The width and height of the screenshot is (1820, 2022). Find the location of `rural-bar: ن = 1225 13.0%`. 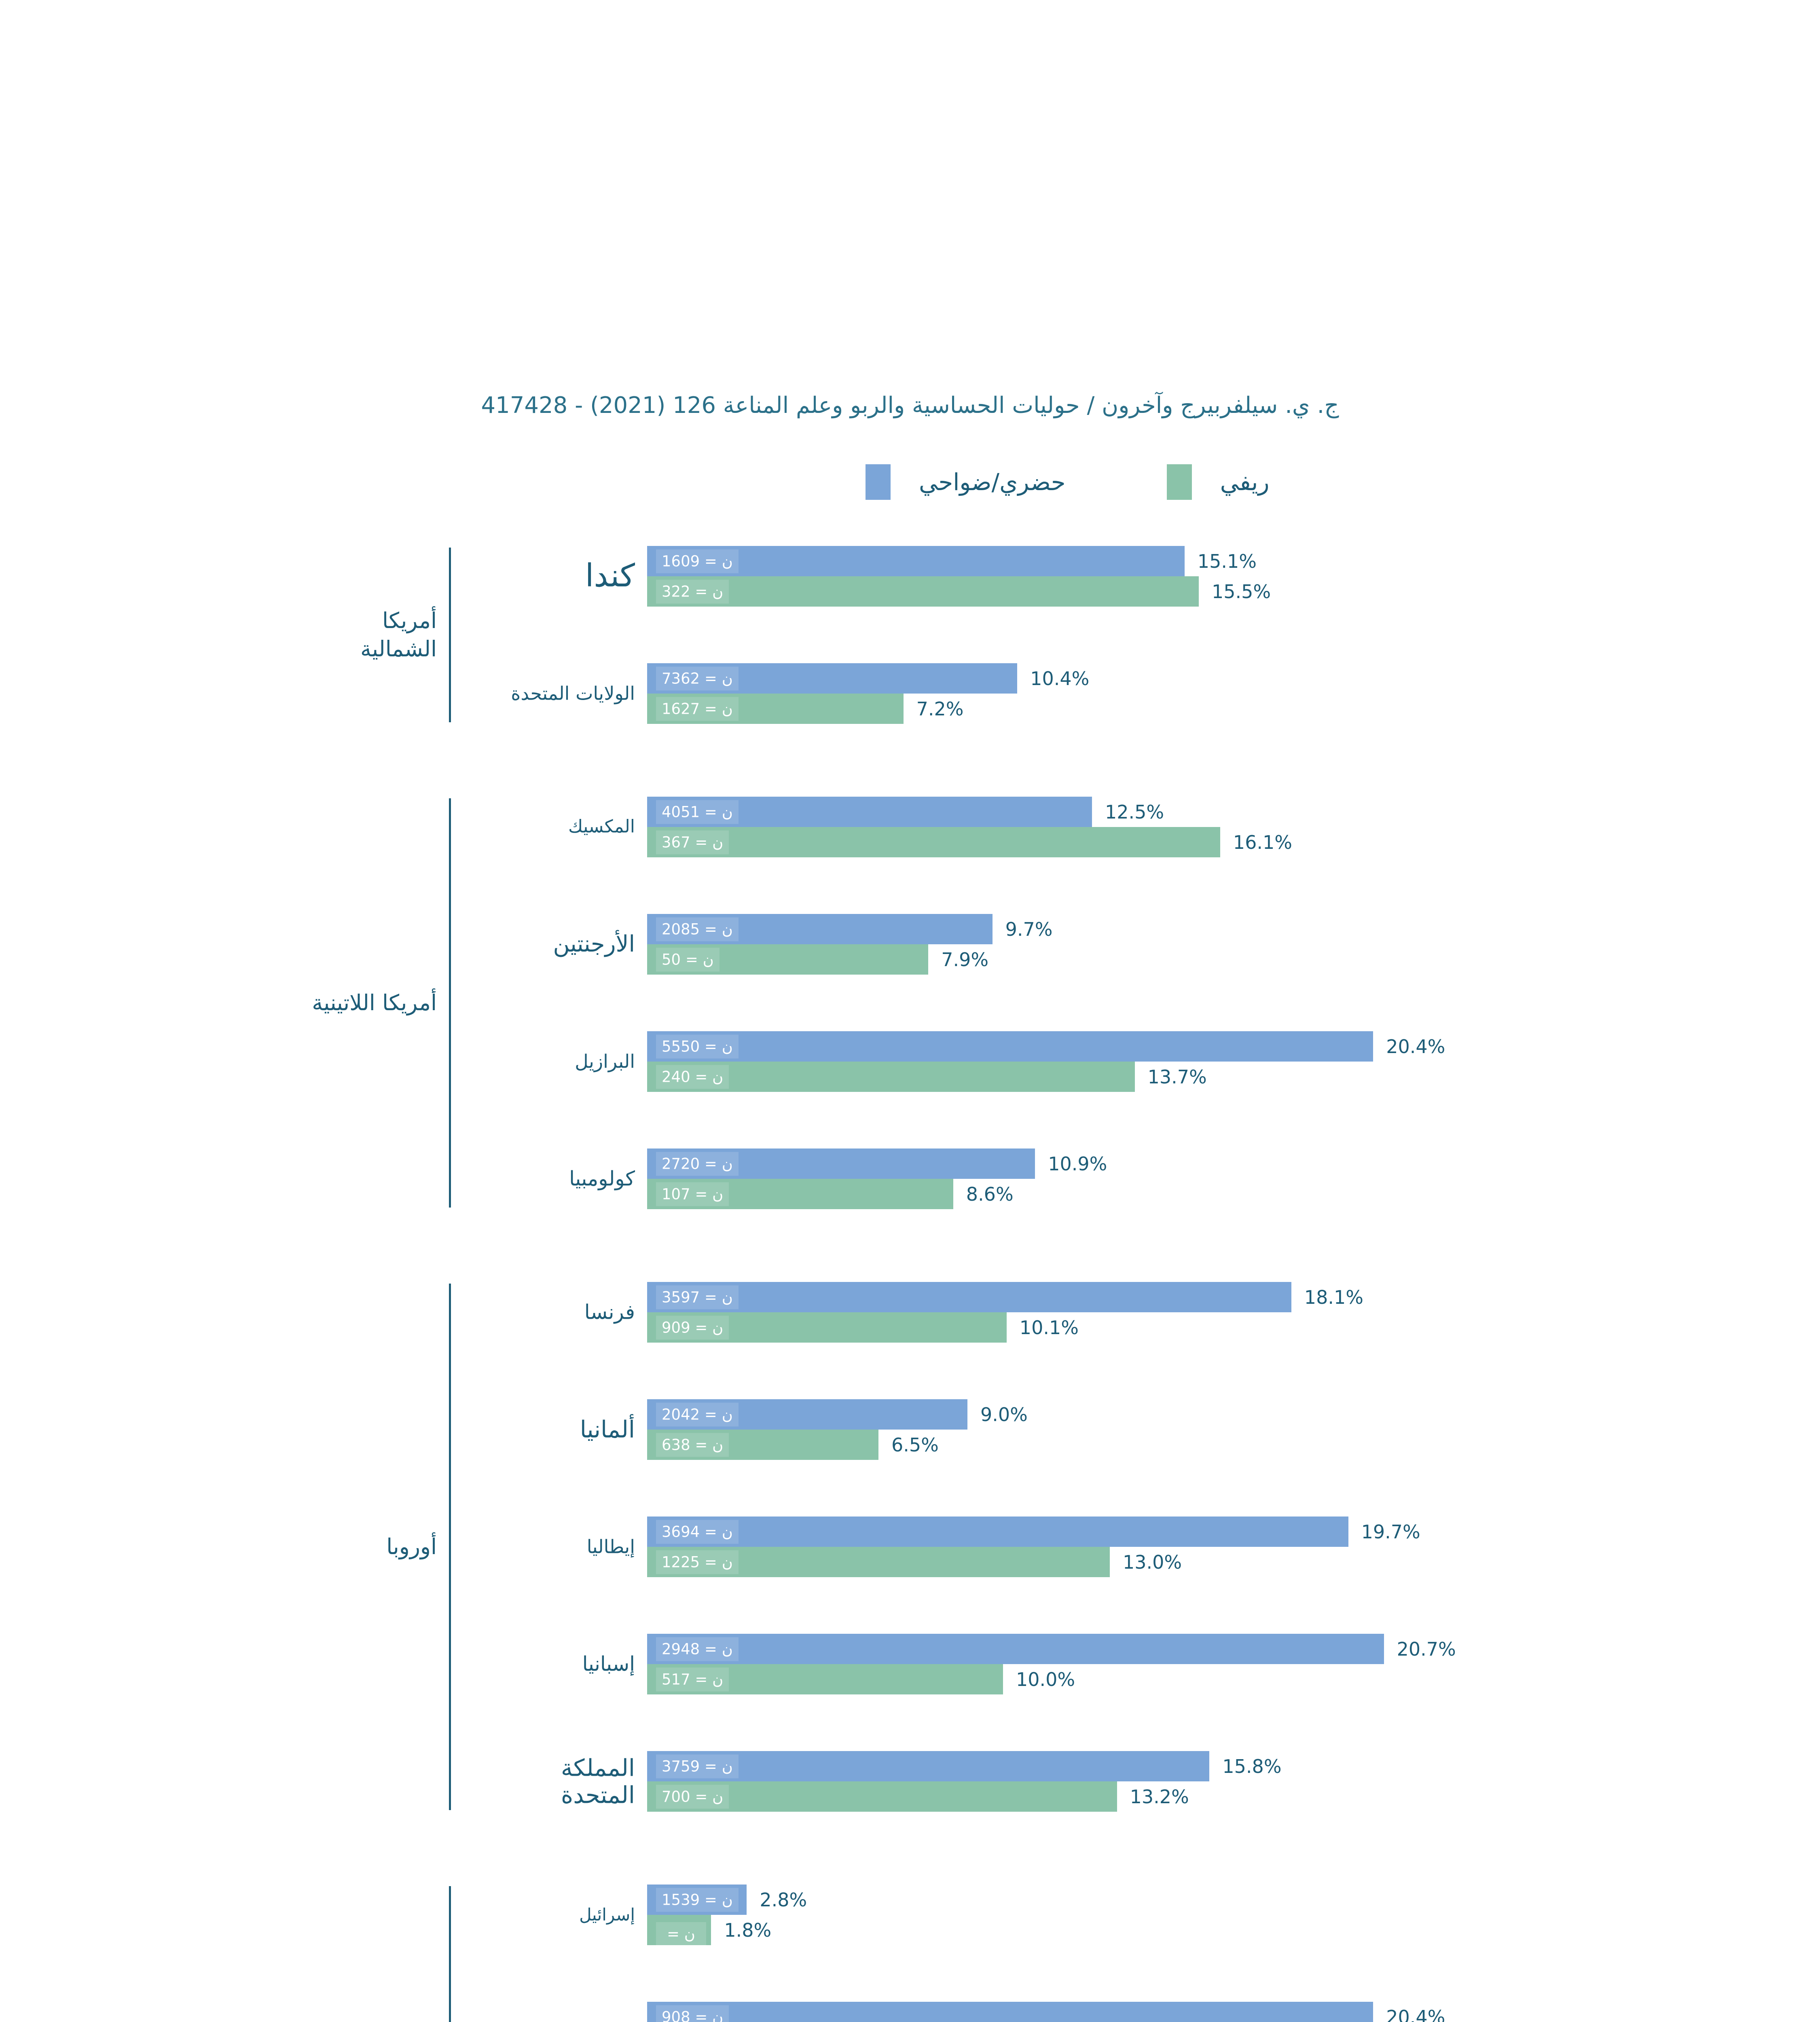

rural-bar: ن = 1225 13.0% is located at coordinates (914, 1562).